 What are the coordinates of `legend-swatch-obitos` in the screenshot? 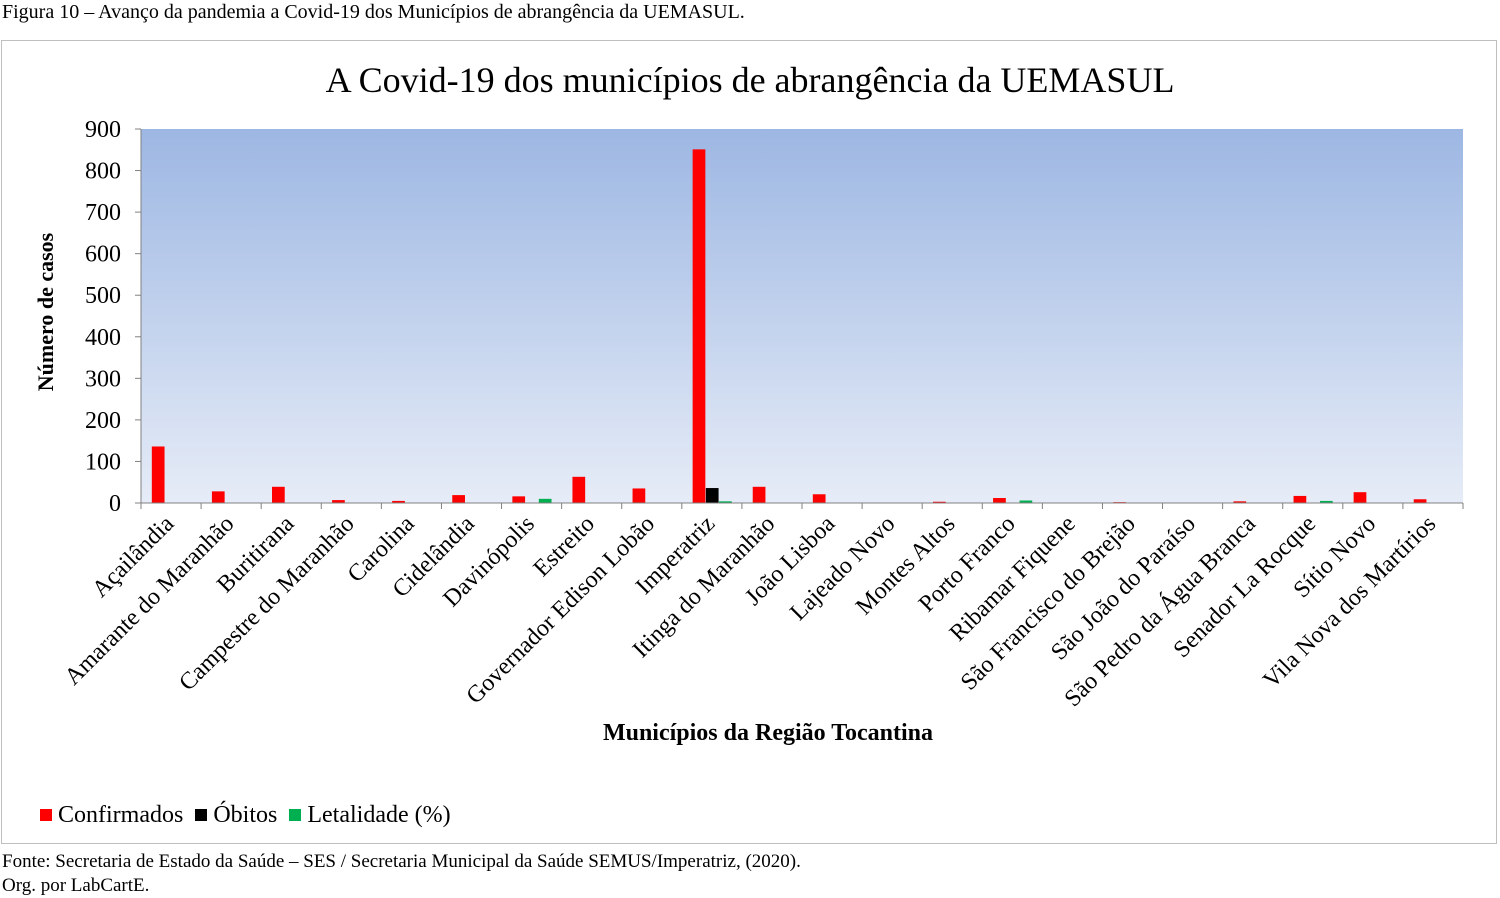 It's located at (201, 815).